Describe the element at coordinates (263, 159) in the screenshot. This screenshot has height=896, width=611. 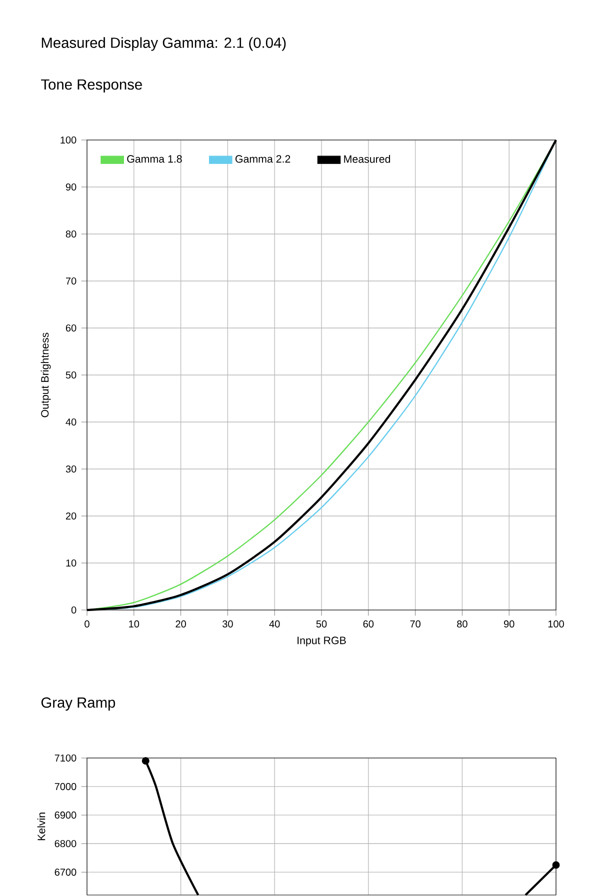
I see `legend-label: Gamma 2.2` at that location.